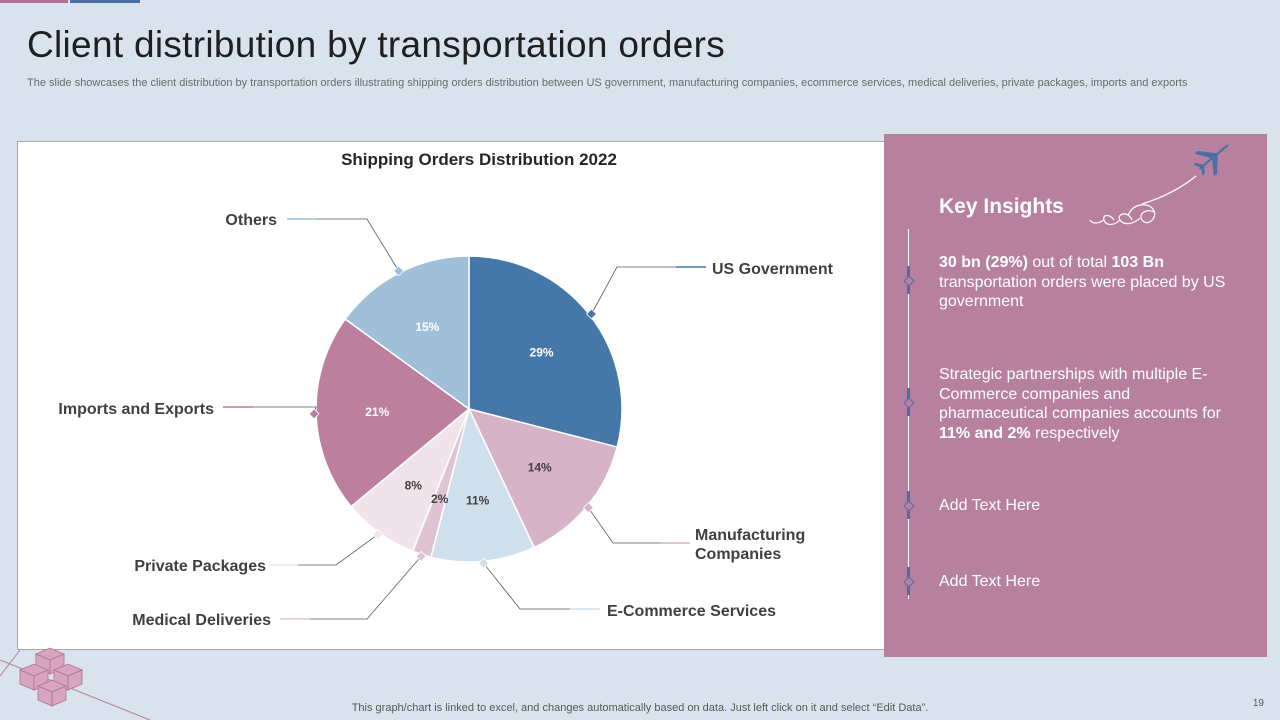  Describe the element at coordinates (773, 269) in the screenshot. I see `category-label-us-government: US Government` at that location.